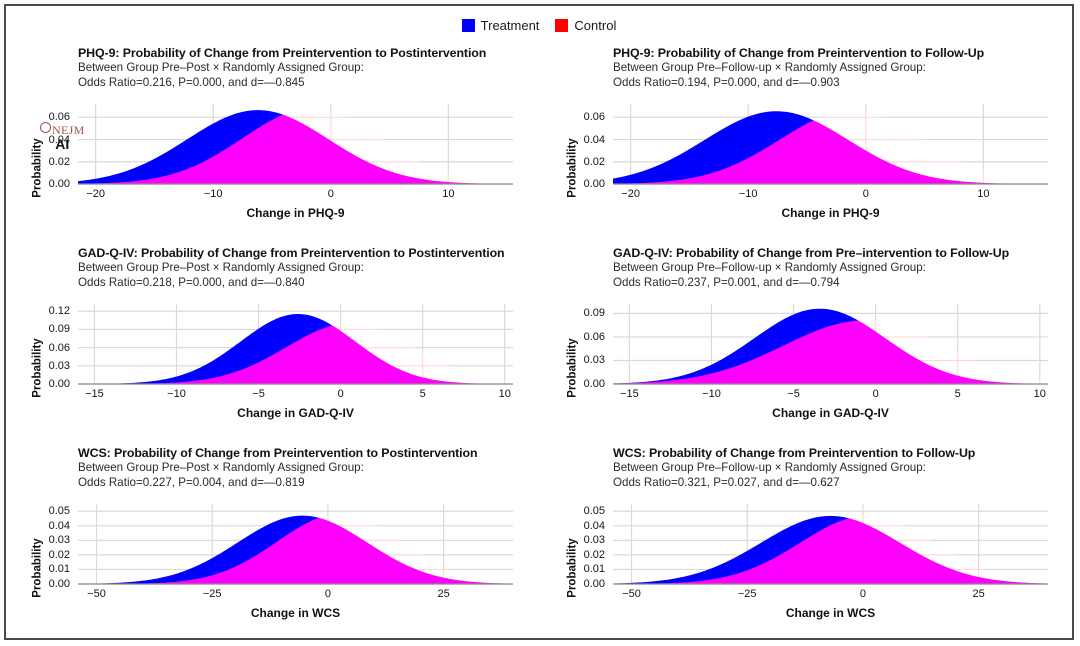 The height and width of the screenshot is (646, 1080). I want to click on panel-subtitle-line-2: Odds Ratio=0.237, P=0.001, and d=—0.794, so click(726, 283).